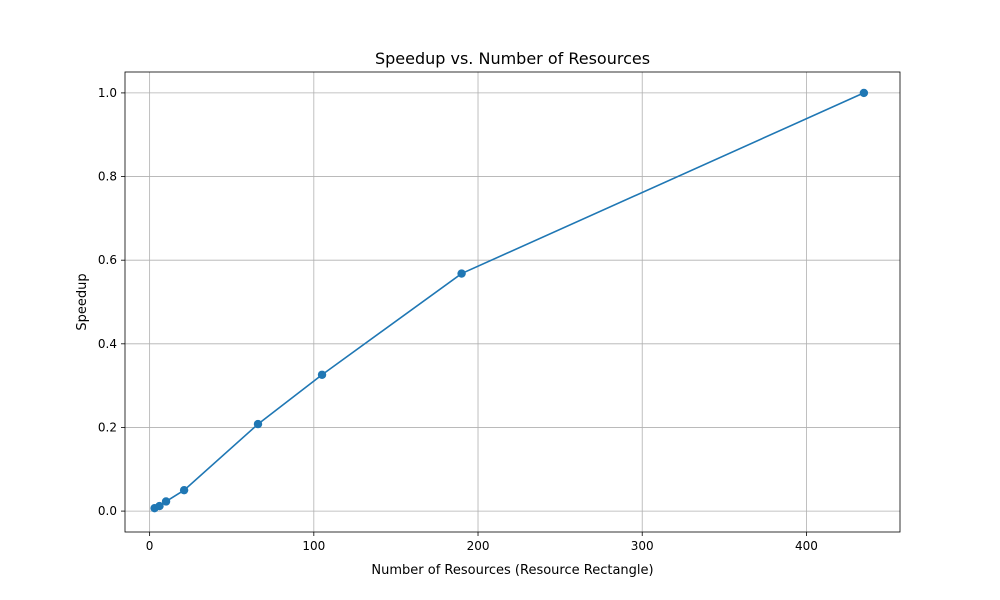 The height and width of the screenshot is (600, 1000). Describe the element at coordinates (512, 58) in the screenshot. I see `chart-title: Speedup vs. Number of Resources` at that location.